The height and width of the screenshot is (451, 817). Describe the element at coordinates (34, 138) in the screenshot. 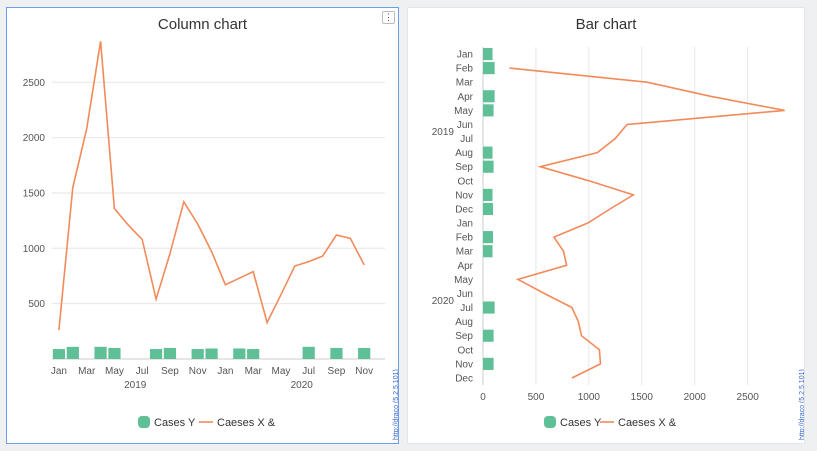

I see `y-tick-label: 2000` at that location.